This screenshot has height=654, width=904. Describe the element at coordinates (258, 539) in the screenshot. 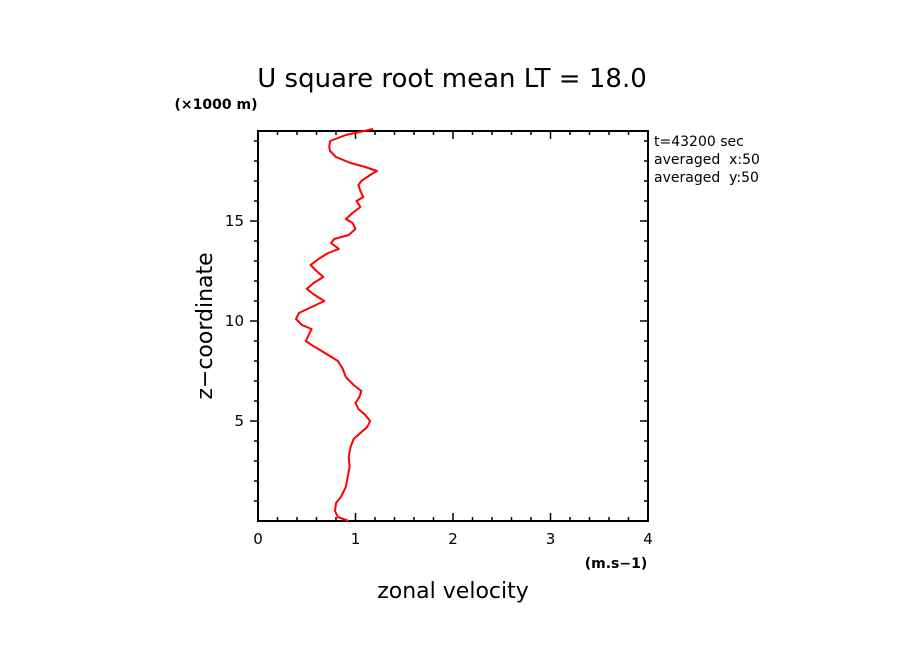

I see `x-tick-label: 0` at that location.